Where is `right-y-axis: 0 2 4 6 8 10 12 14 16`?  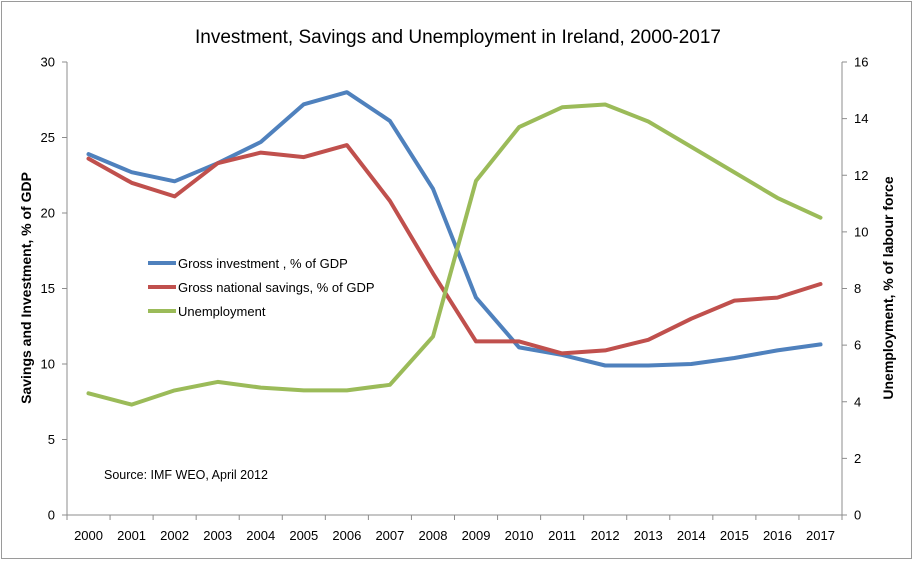 right-y-axis: 0 2 4 6 8 10 12 14 16 is located at coordinates (854, 289).